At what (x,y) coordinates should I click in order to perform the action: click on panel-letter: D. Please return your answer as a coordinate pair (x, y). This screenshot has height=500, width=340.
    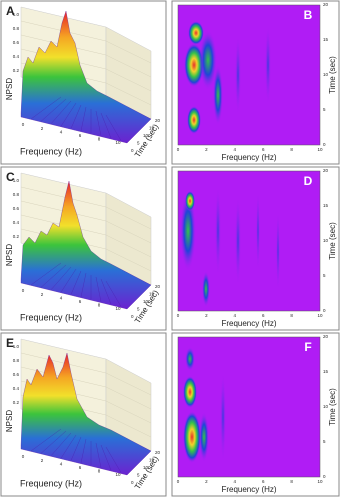
    Looking at the image, I should click on (308, 181).